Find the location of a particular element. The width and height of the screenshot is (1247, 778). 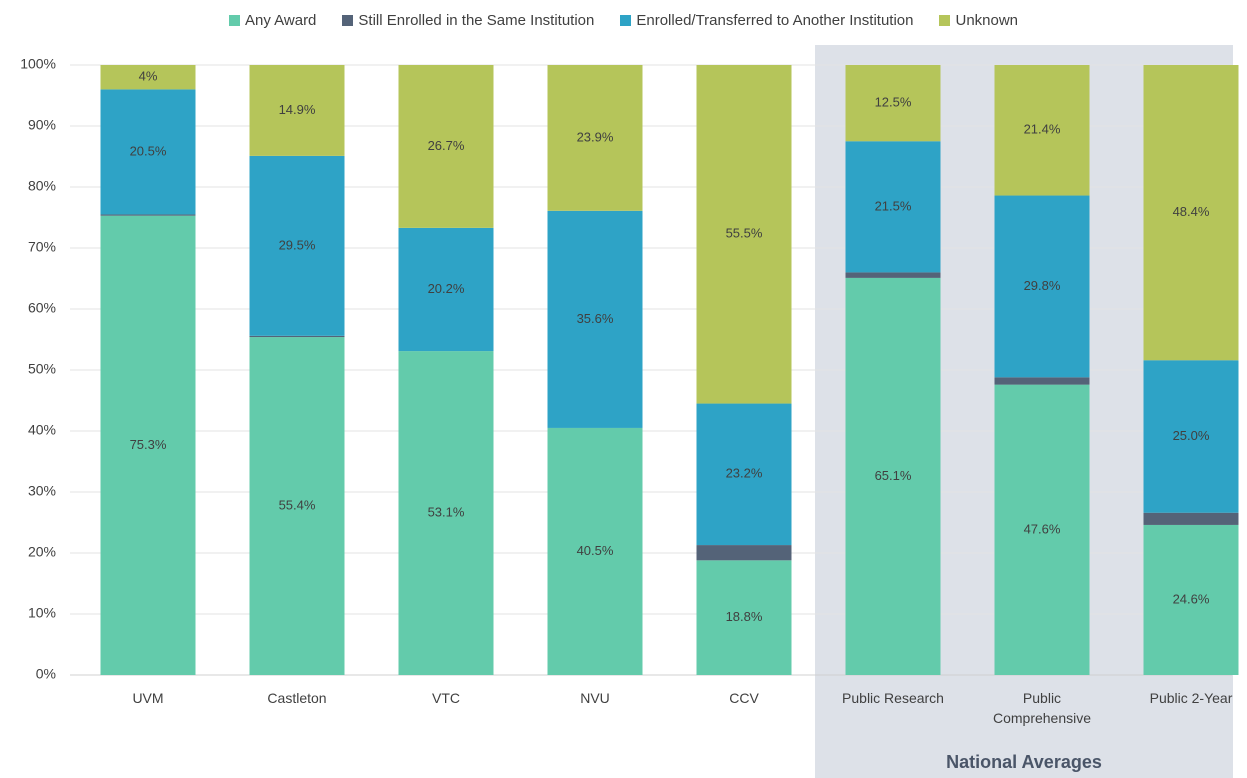

data-label: 20.2% is located at coordinates (446, 288).